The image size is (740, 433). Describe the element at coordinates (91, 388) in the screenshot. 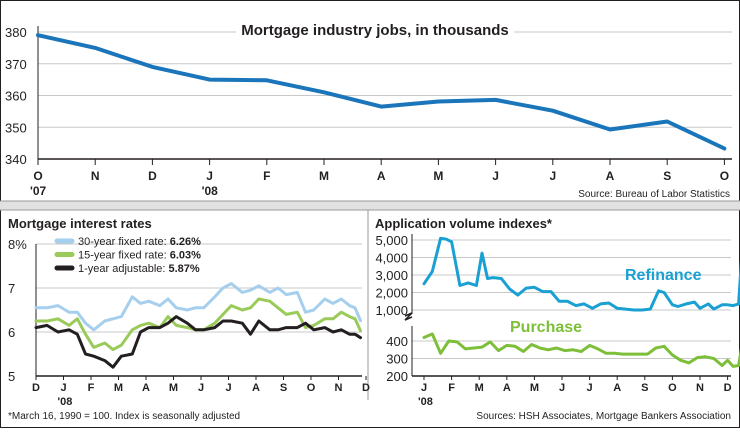

I see `rates-xtick-label: F` at that location.